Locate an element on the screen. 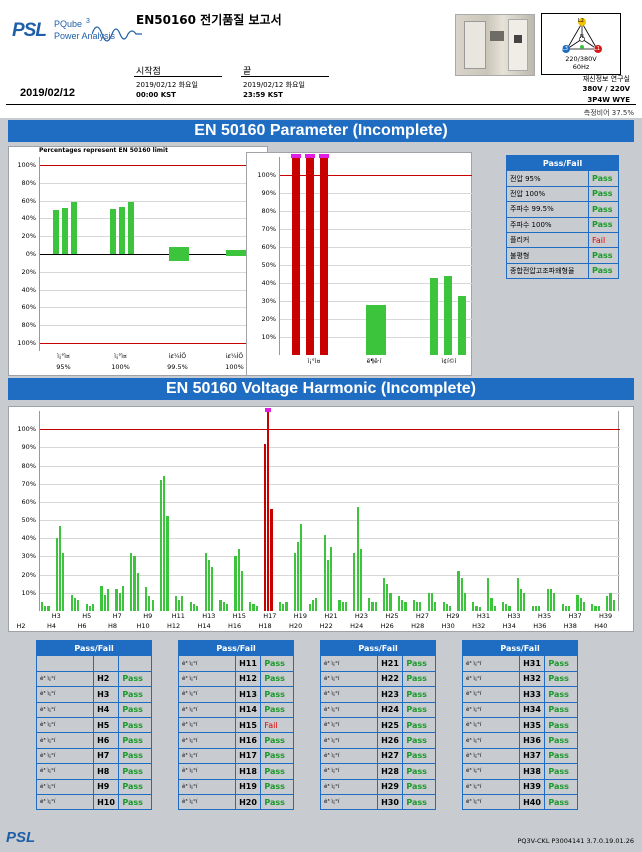  param-name: 종합전압고조파왜형율 is located at coordinates (547, 271).